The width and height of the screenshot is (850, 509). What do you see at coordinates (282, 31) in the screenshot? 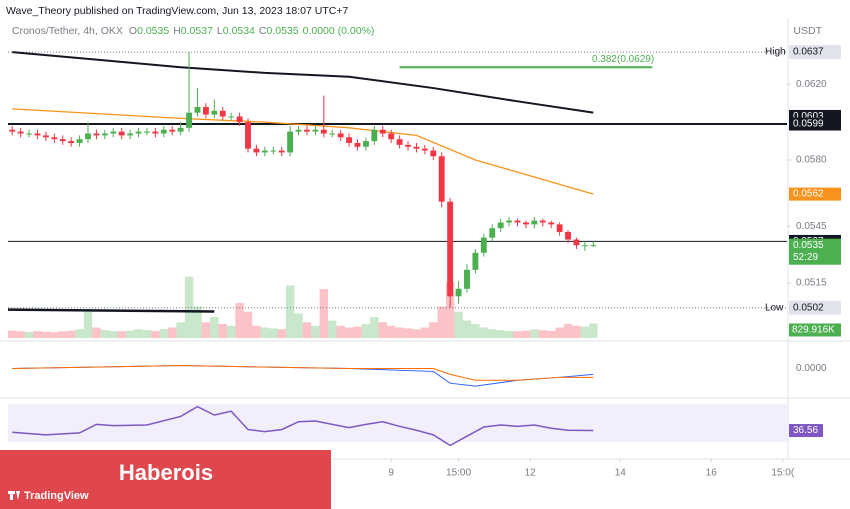
I see `ohlc-value: 0.0535` at bounding box center [282, 31].